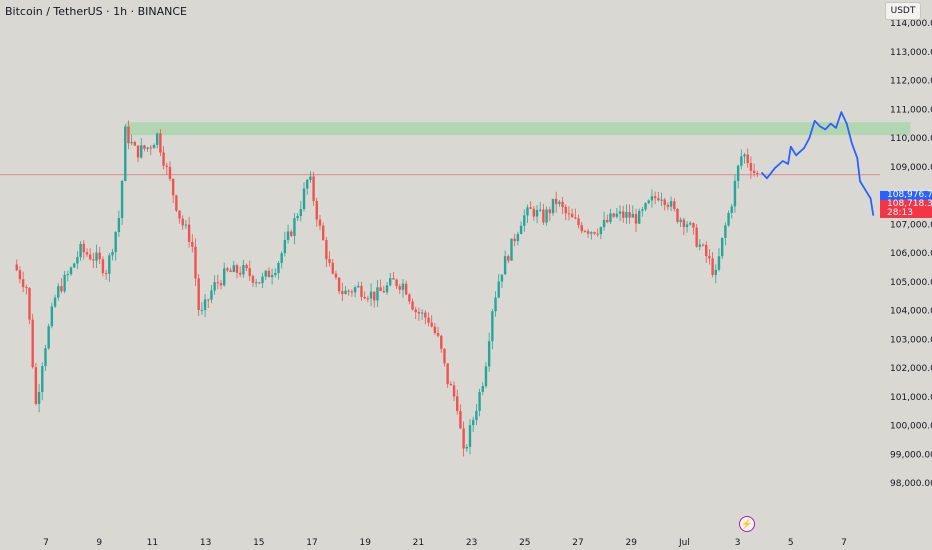 The height and width of the screenshot is (550, 932). Describe the element at coordinates (365, 543) in the screenshot. I see `x-tick-label: 19` at that location.